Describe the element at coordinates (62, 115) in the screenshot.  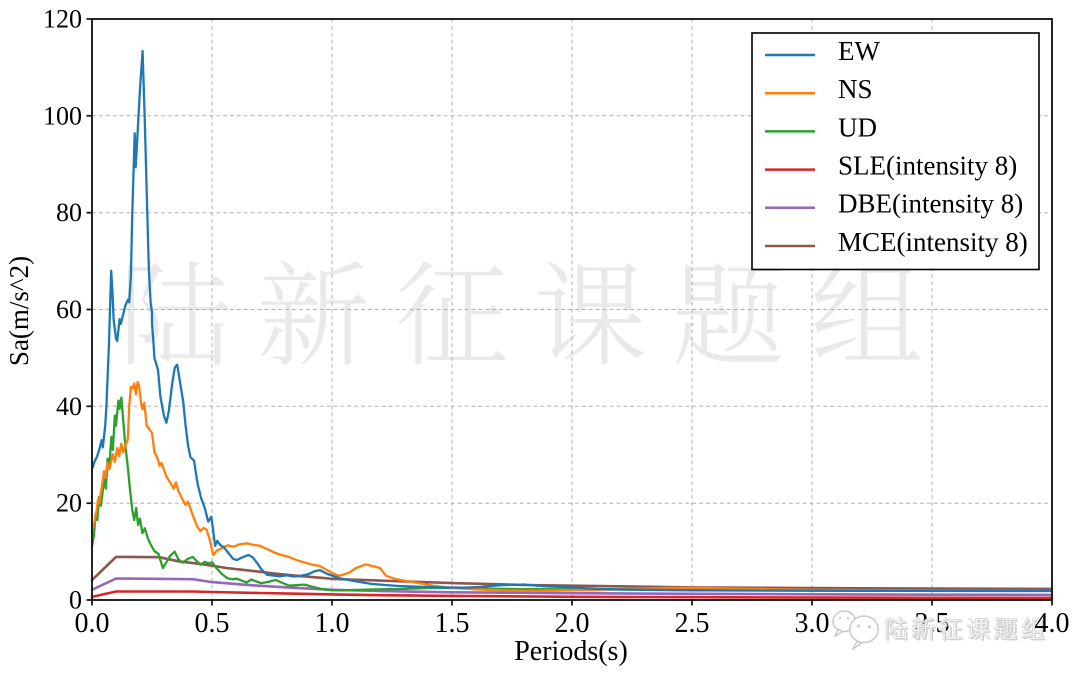
I see `svg-text: 100` at that location.